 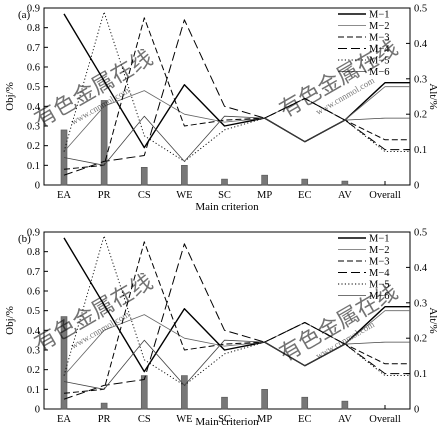 What do you see at coordinates (227, 207) in the screenshot?
I see `x-axis-label: Main criterion` at bounding box center [227, 207].